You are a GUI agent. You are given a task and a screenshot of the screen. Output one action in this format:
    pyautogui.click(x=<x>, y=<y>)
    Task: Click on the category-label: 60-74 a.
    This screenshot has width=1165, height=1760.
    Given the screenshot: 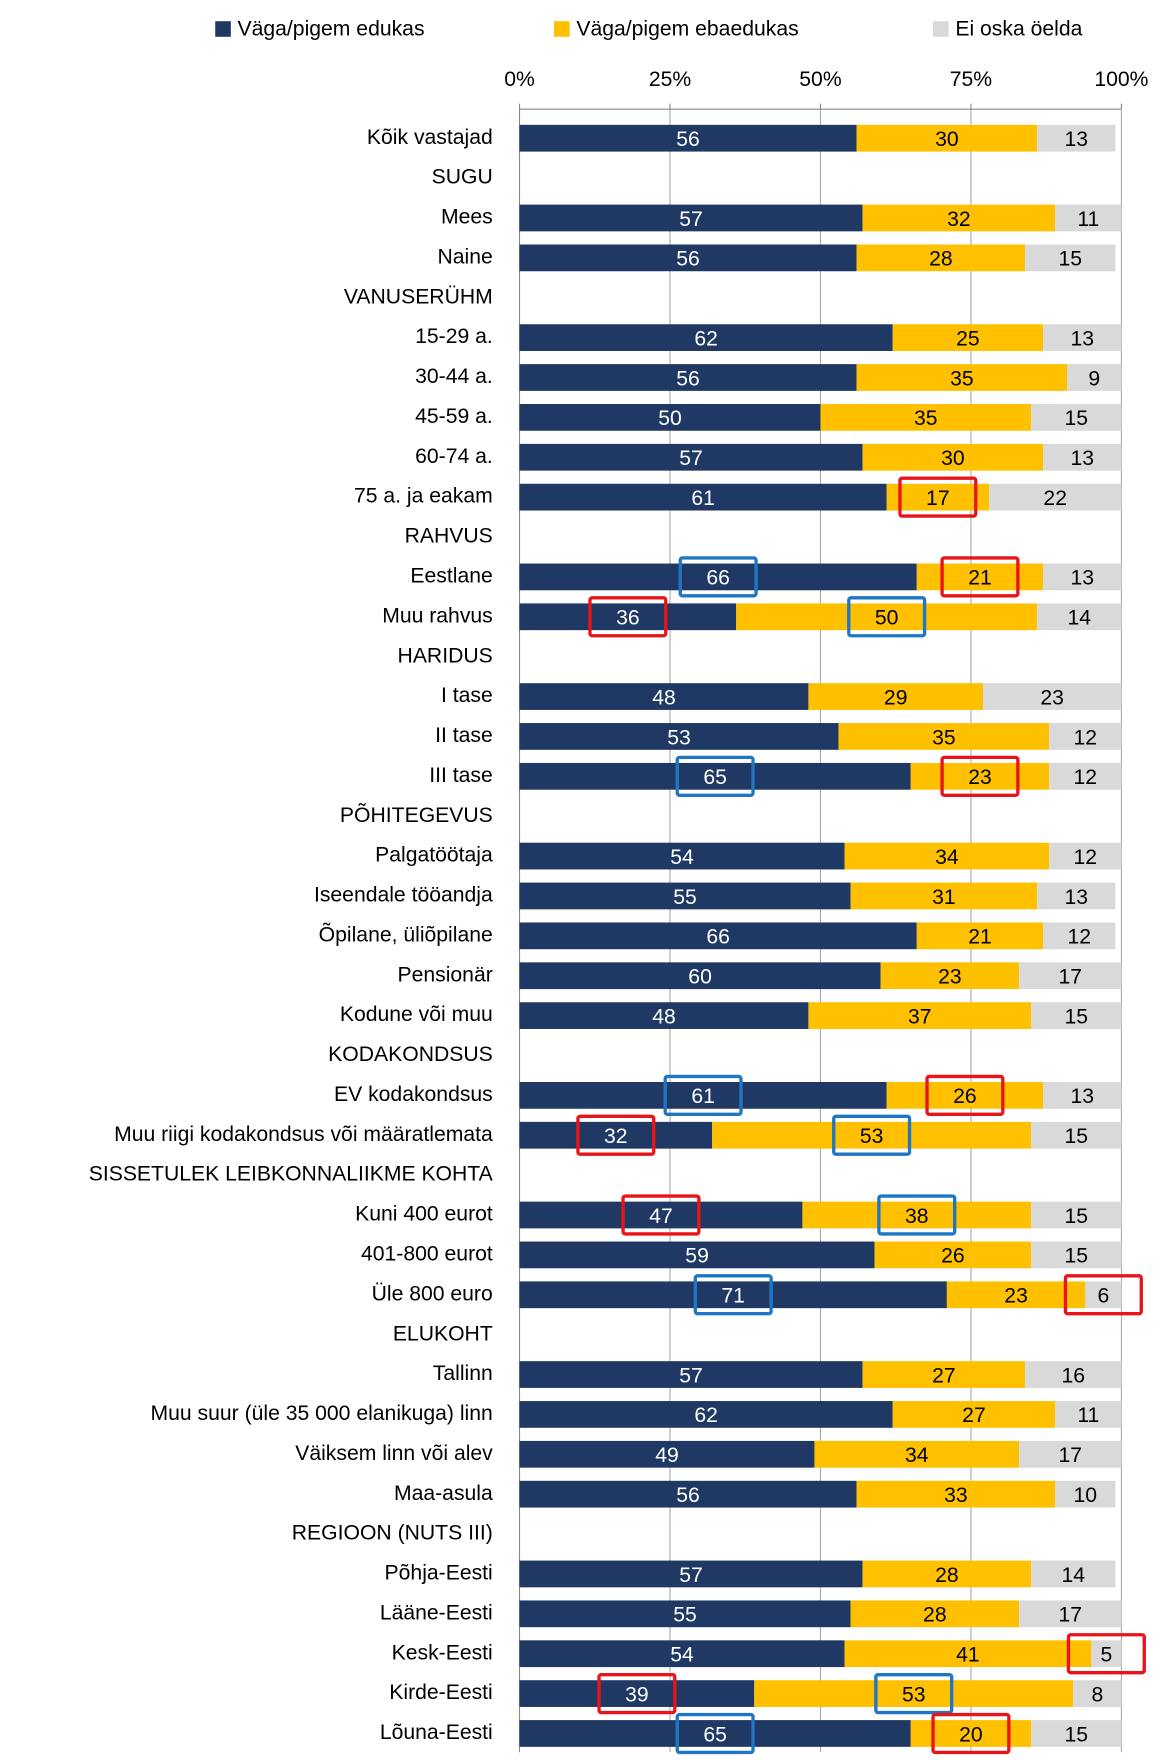 What is the action you would take?
    pyautogui.click(x=454, y=456)
    